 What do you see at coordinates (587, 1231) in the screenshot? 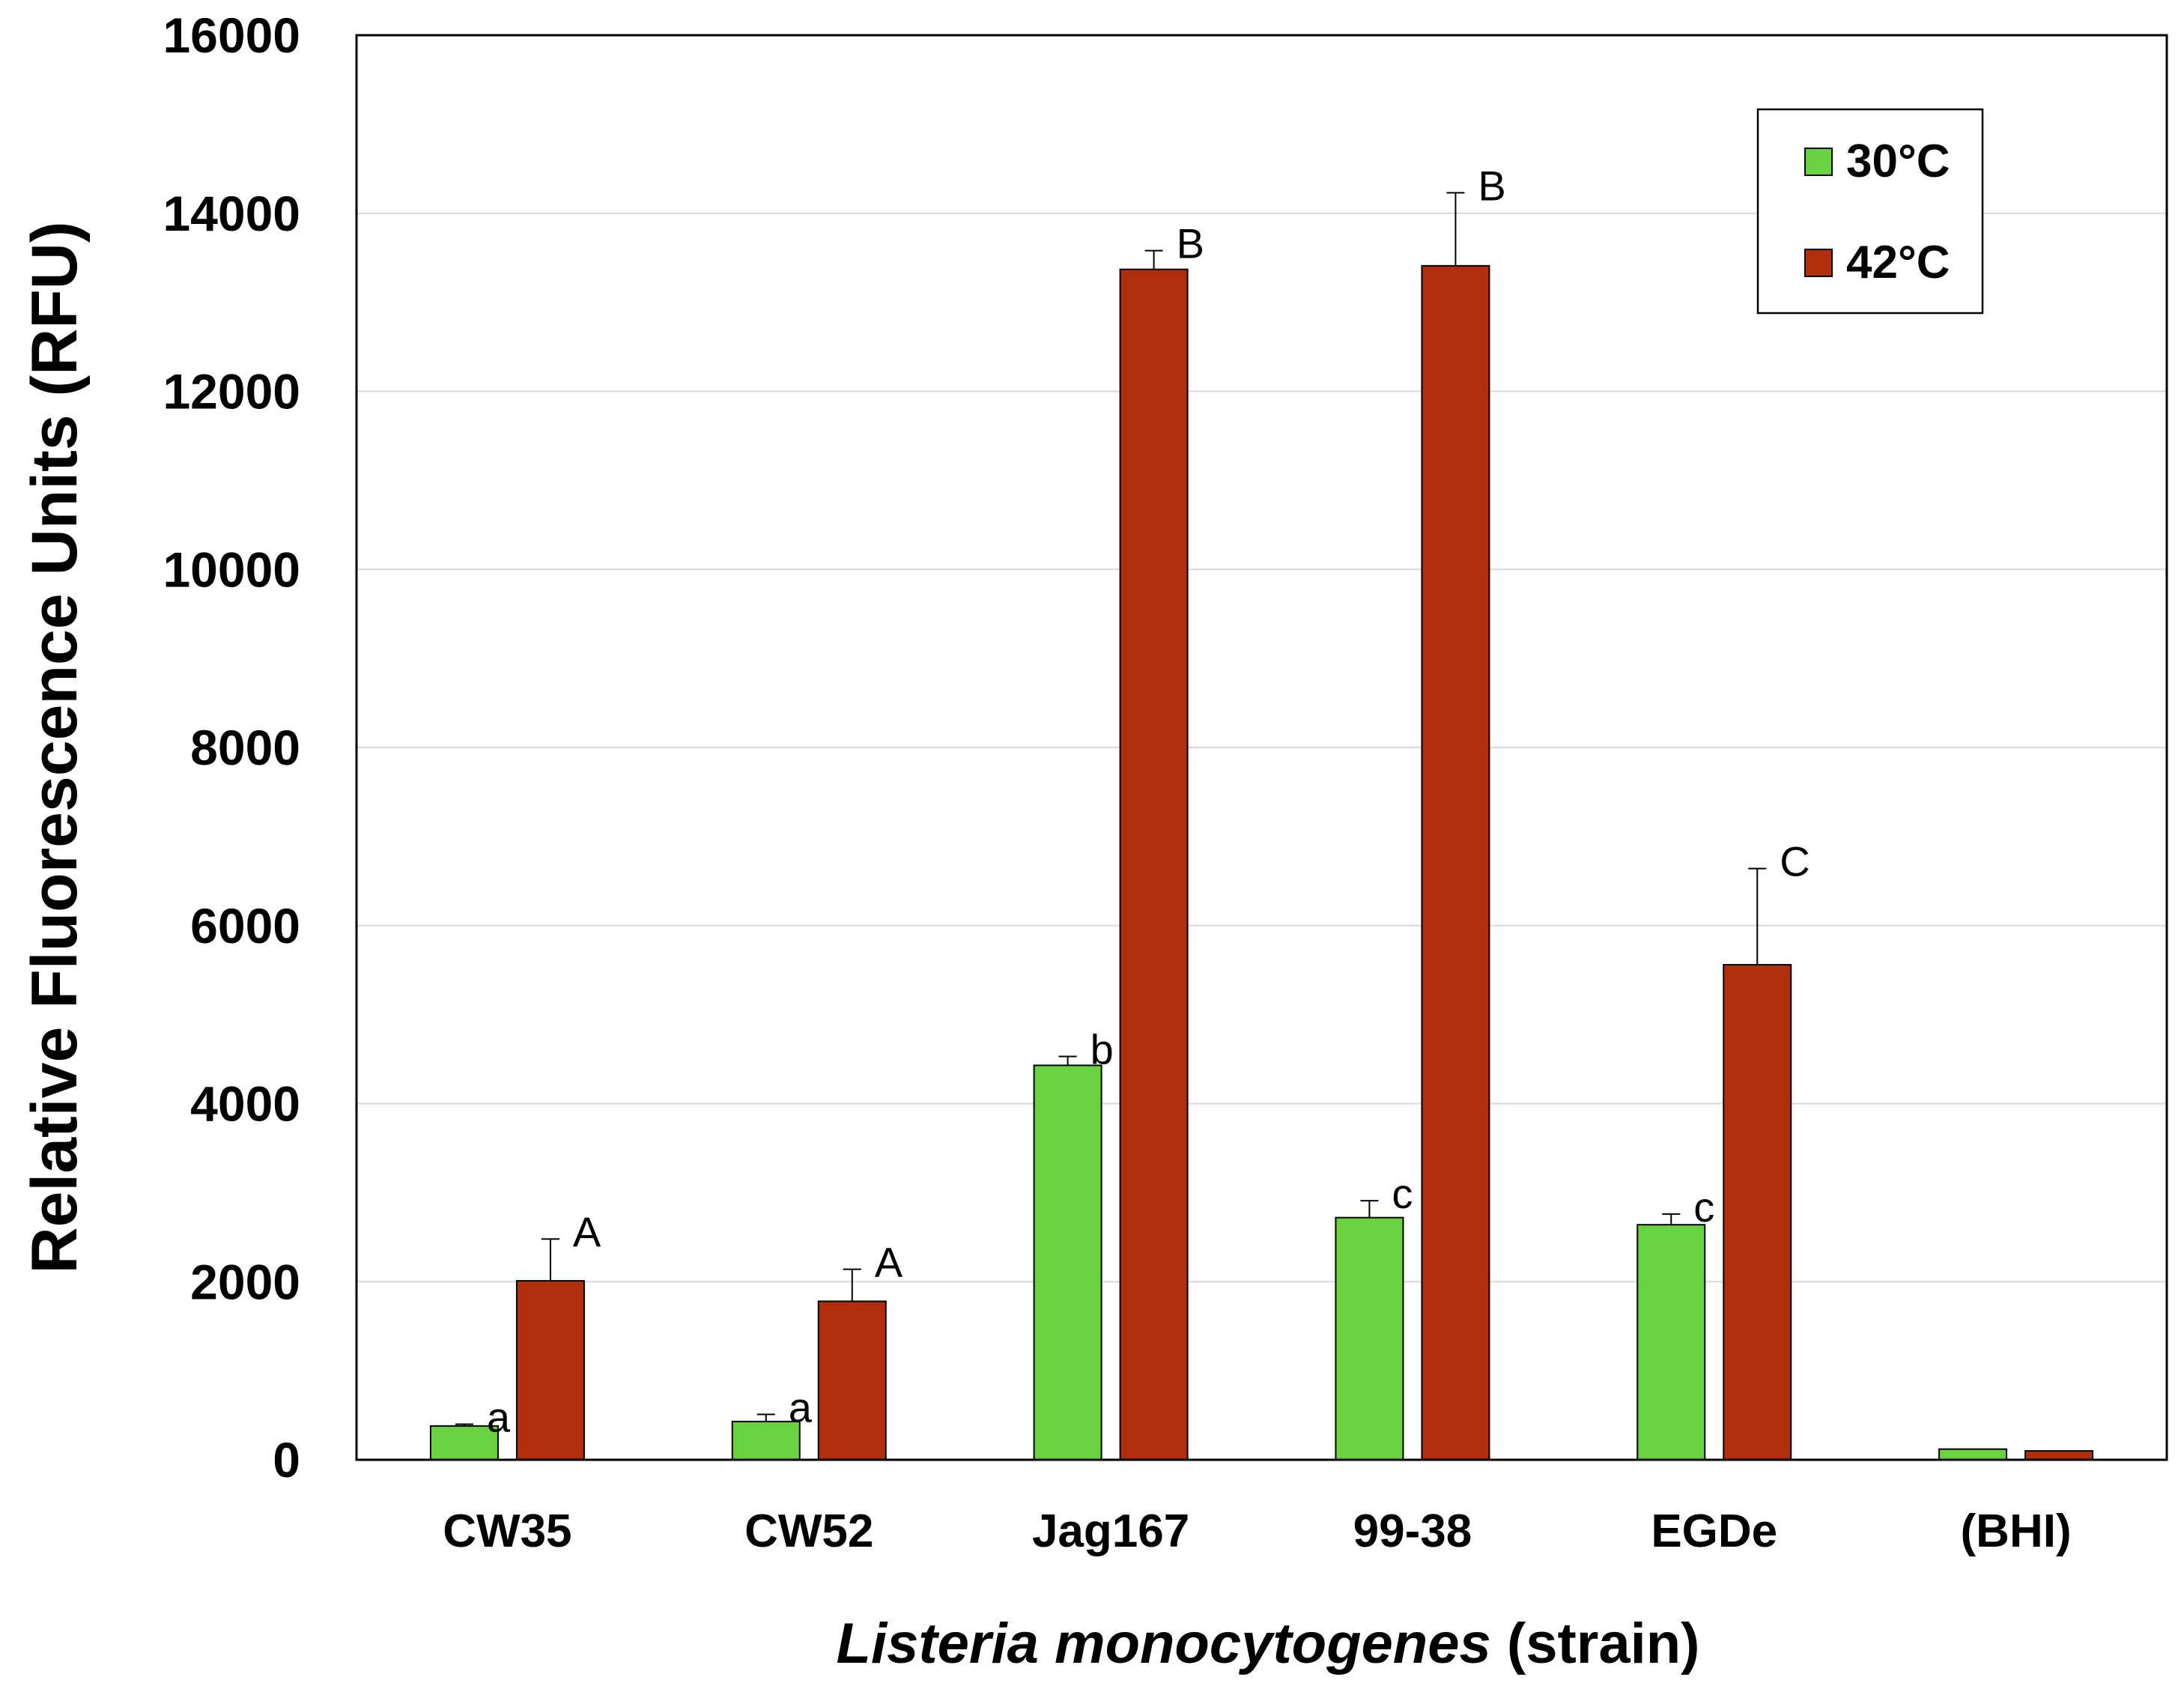
I see `significance-label-cw35-42C: A` at bounding box center [587, 1231].